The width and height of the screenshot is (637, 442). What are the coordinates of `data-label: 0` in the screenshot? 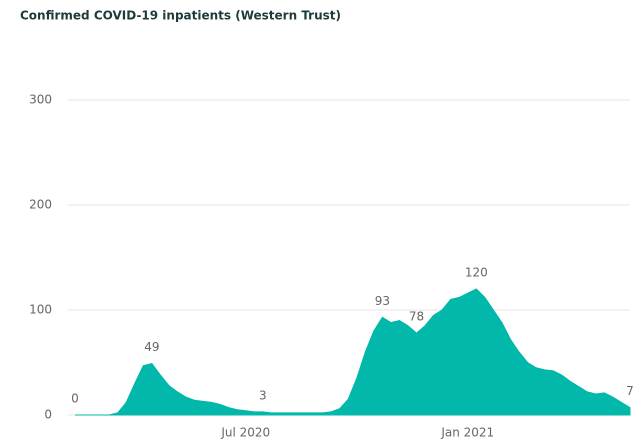 It's located at (75, 399).